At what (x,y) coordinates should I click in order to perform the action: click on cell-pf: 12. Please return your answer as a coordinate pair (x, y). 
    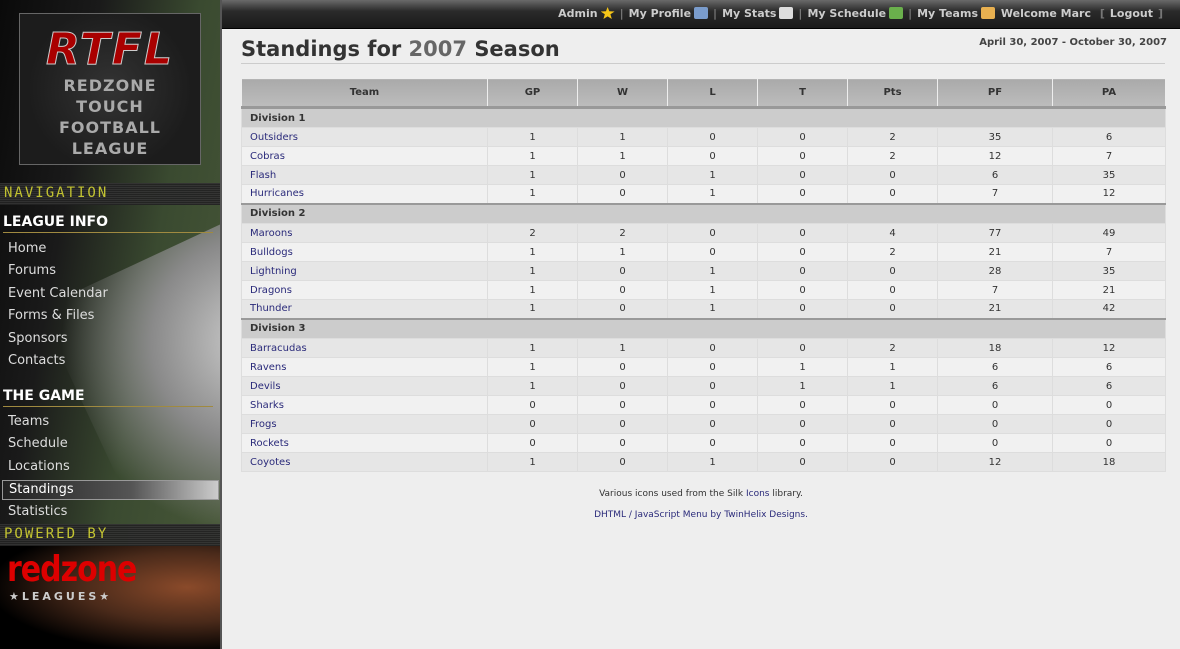
    Looking at the image, I should click on (995, 462).